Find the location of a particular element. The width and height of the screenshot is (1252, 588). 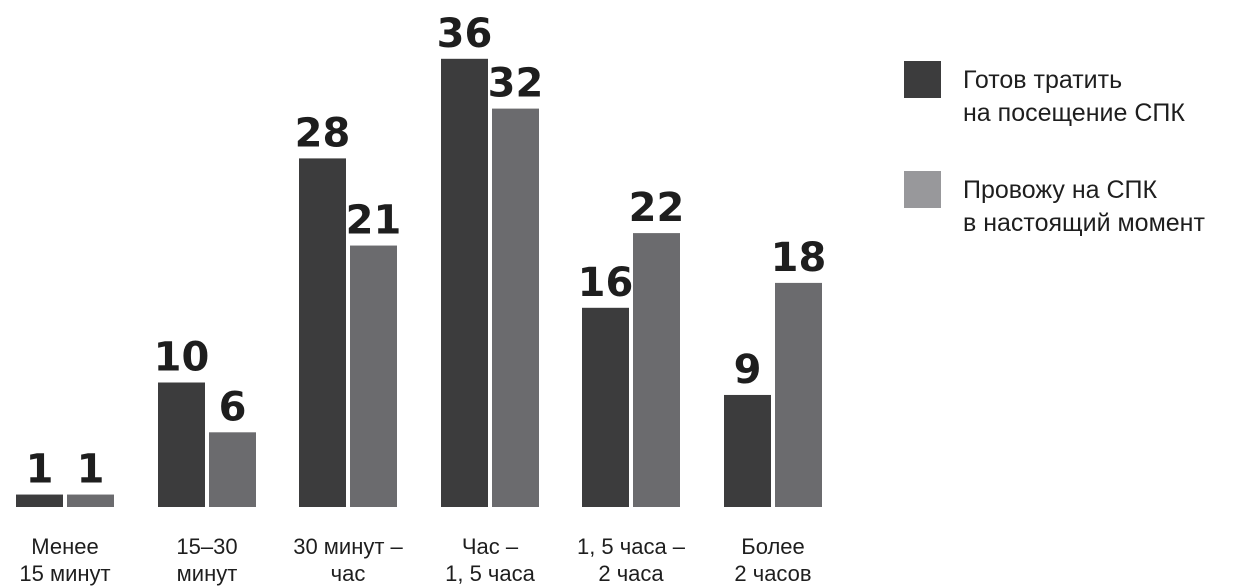

category-label-3-line-2: час is located at coordinates (348, 573).